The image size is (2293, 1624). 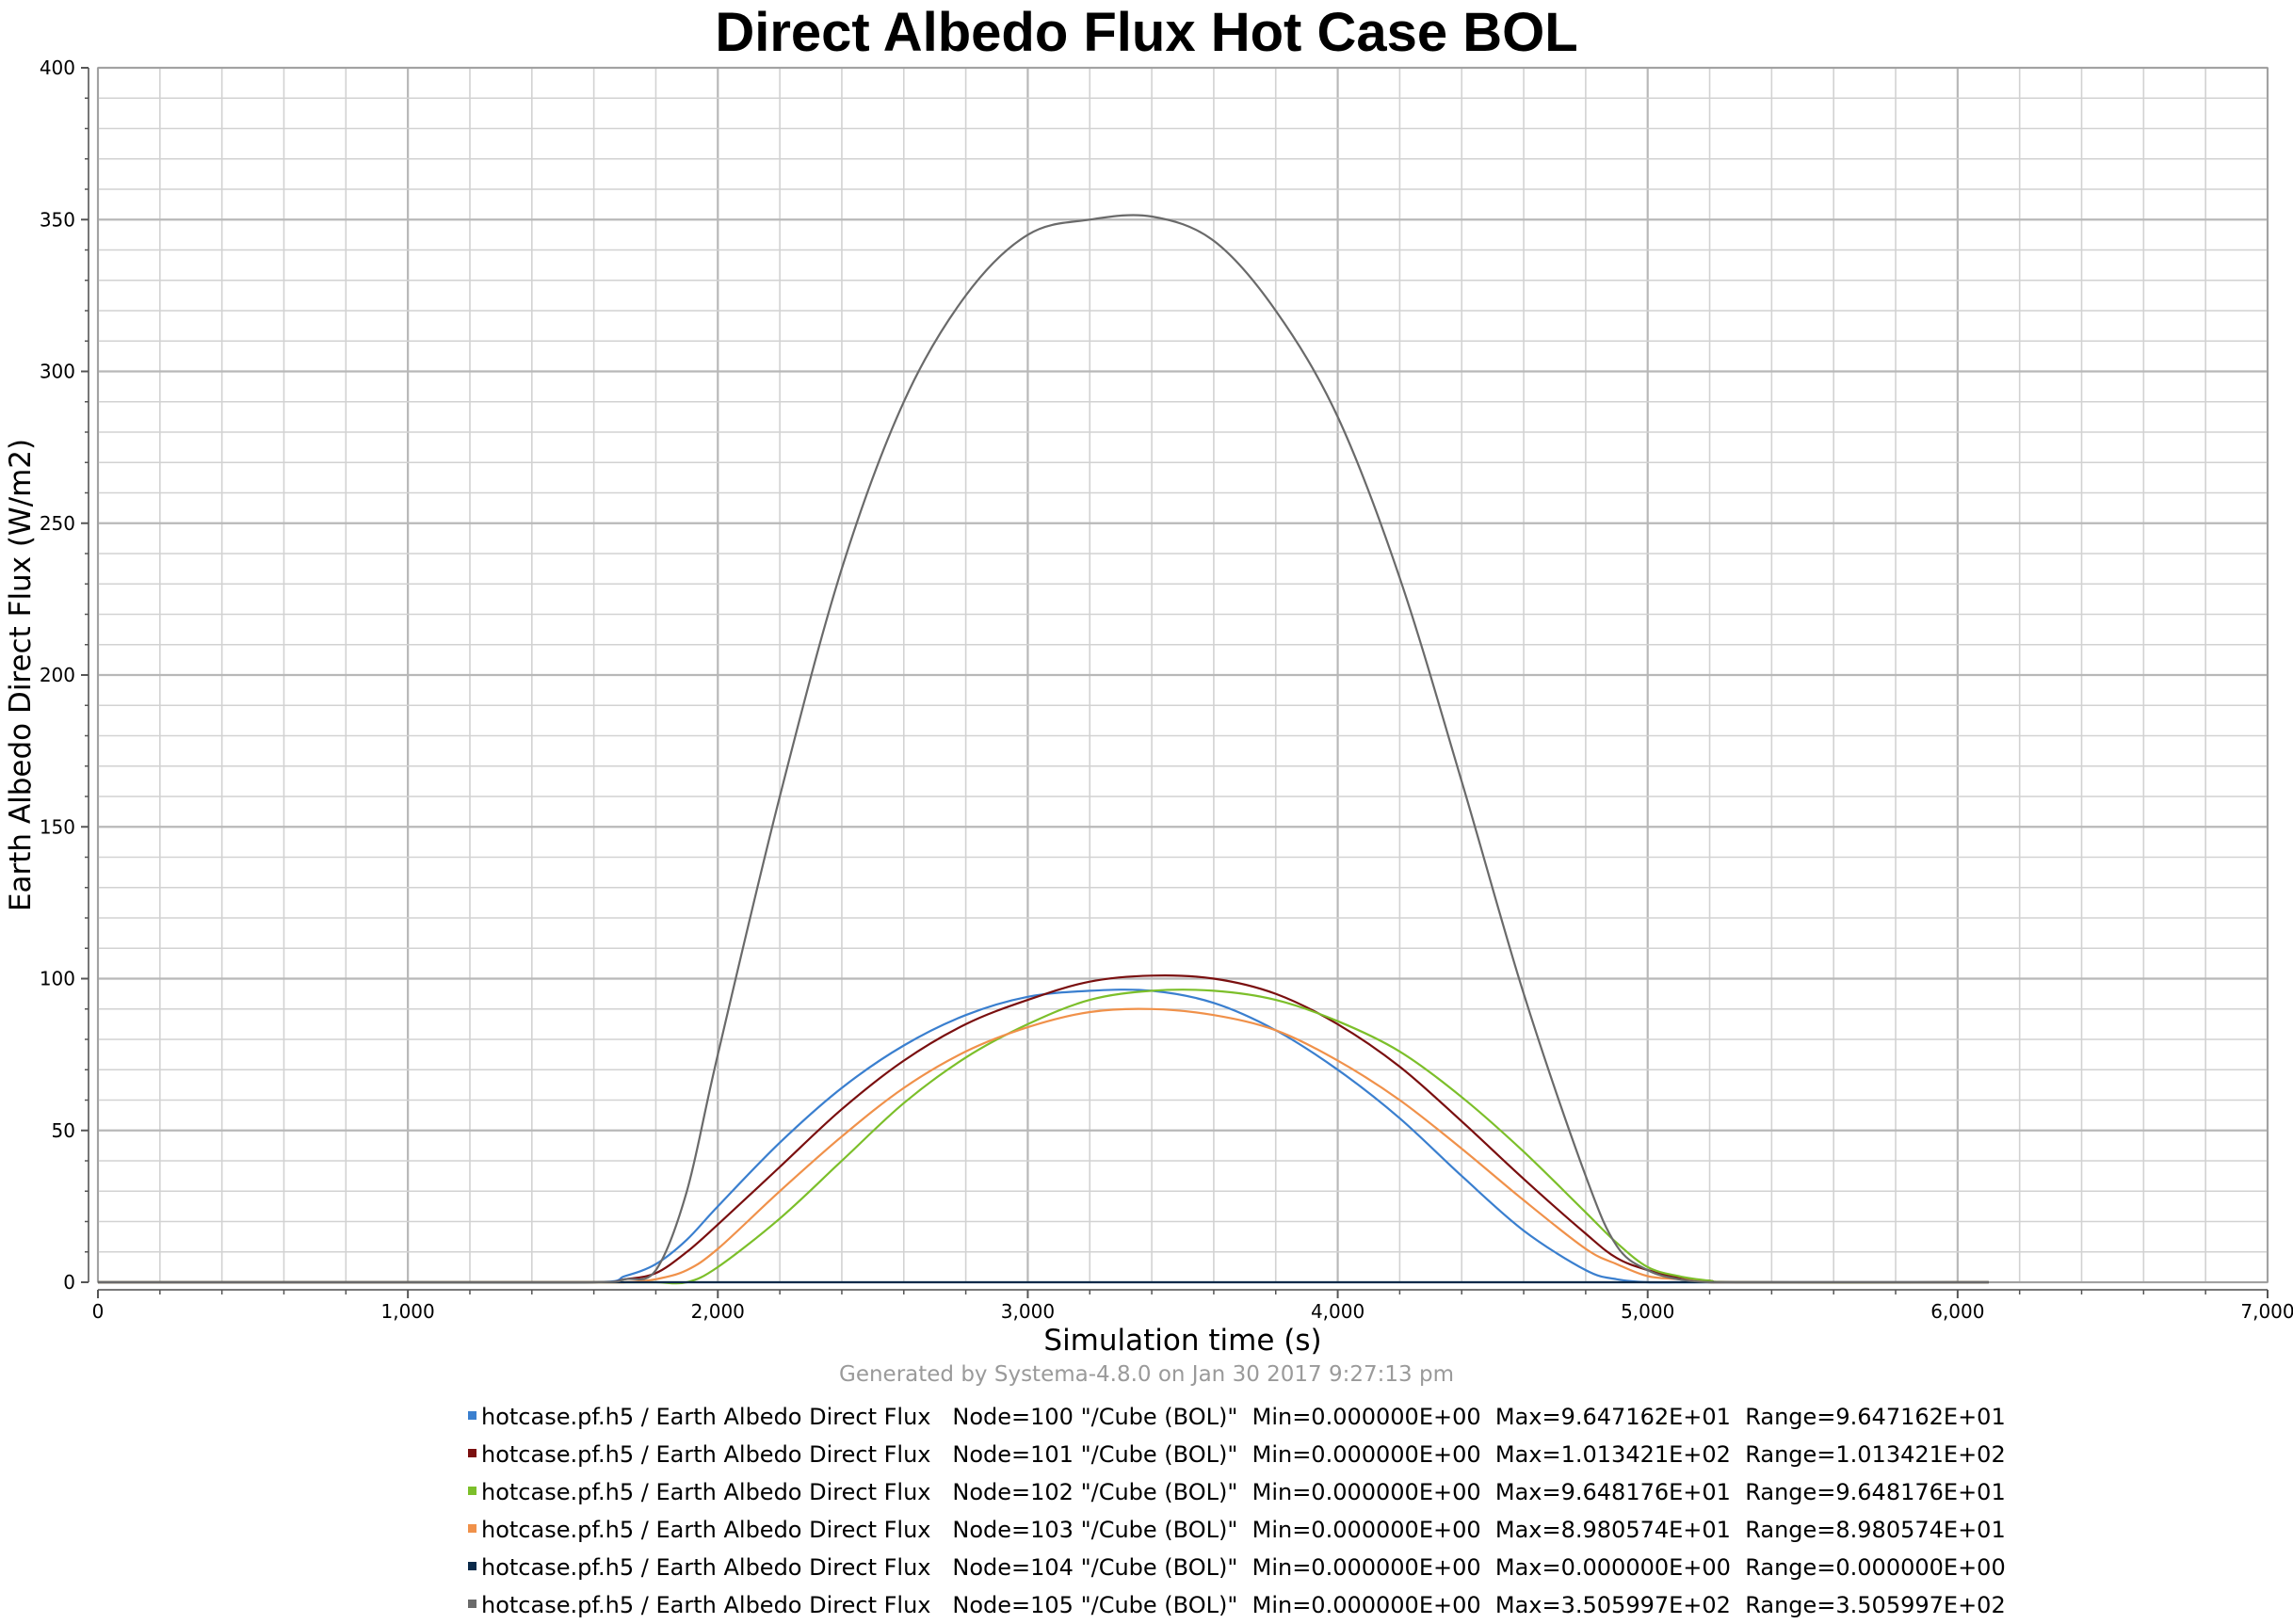 What do you see at coordinates (718, 1311) in the screenshot?
I see `x-tick-label: 2,000` at bounding box center [718, 1311].